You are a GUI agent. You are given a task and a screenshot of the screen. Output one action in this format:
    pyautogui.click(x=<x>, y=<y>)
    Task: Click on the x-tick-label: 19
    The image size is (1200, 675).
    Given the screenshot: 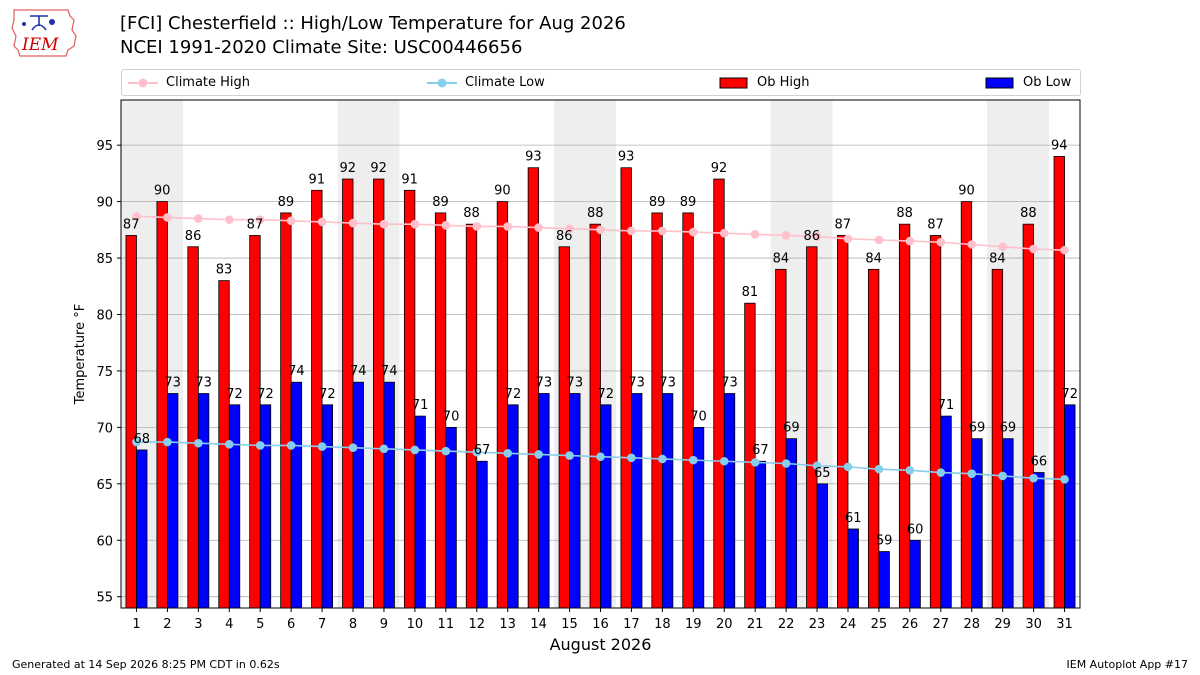 What is the action you would take?
    pyautogui.click(x=693, y=624)
    